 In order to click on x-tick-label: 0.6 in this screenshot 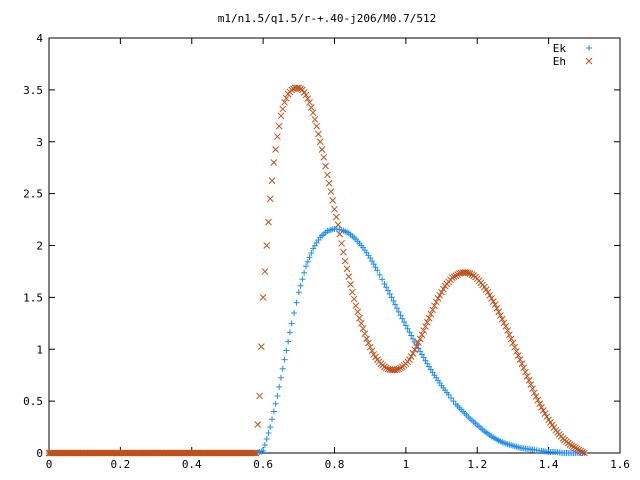, I will do `click(263, 464)`.